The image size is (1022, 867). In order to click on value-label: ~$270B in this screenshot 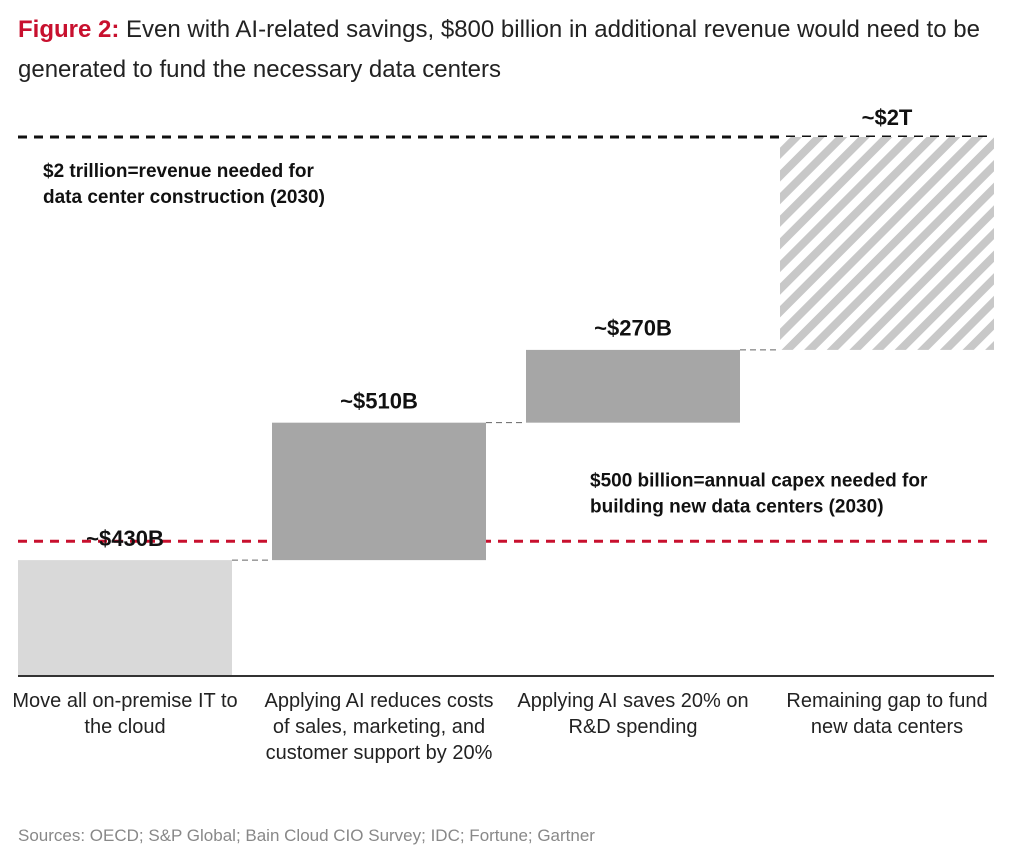, I will do `click(633, 328)`.